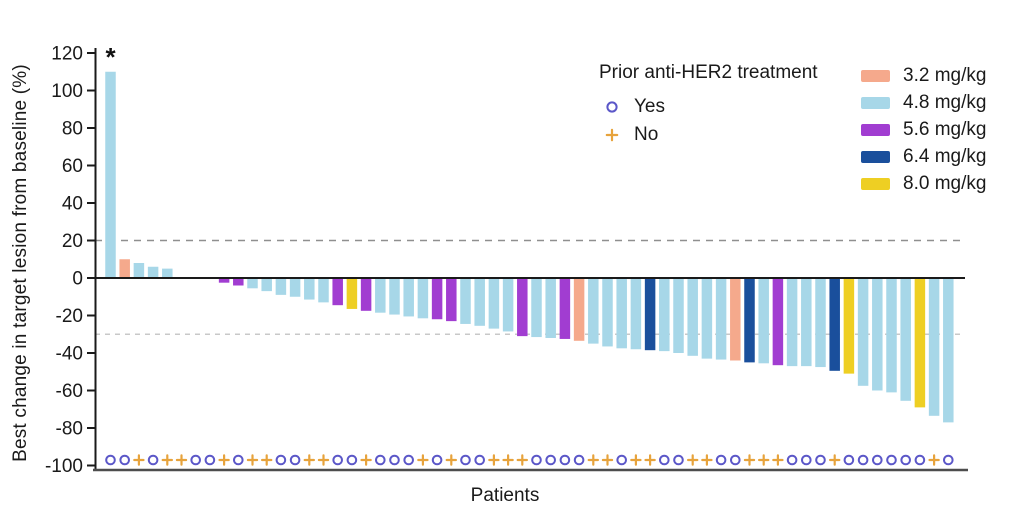  What do you see at coordinates (64, 466) in the screenshot?
I see `y-tick-label: -100` at bounding box center [64, 466].